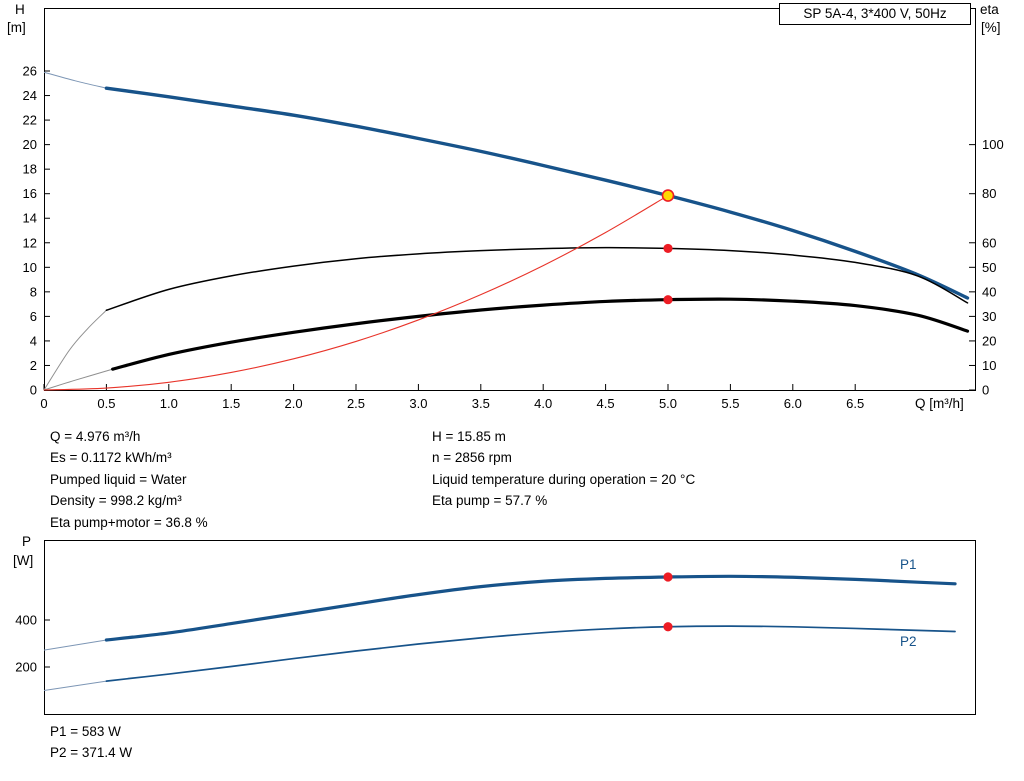 The width and height of the screenshot is (1024, 781). I want to click on pump-title-box: SP 5A-4, 3*400 V, 50Hz, so click(875, 14).